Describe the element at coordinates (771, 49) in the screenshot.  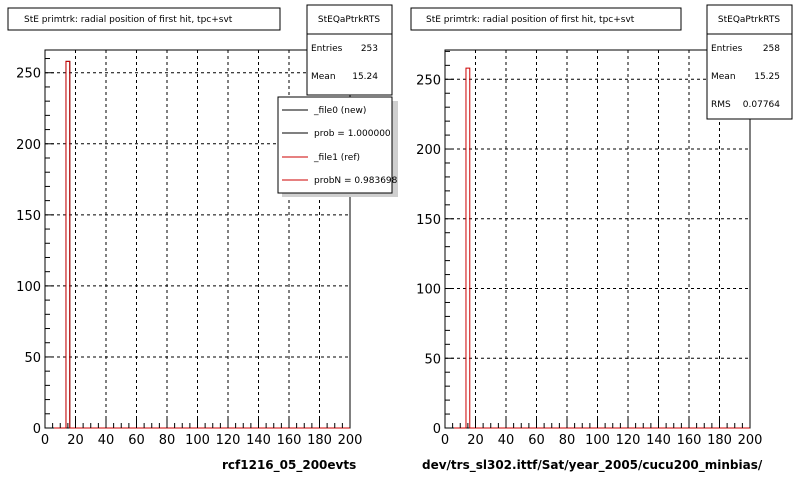
I see `stats-entries-value: 258` at that location.